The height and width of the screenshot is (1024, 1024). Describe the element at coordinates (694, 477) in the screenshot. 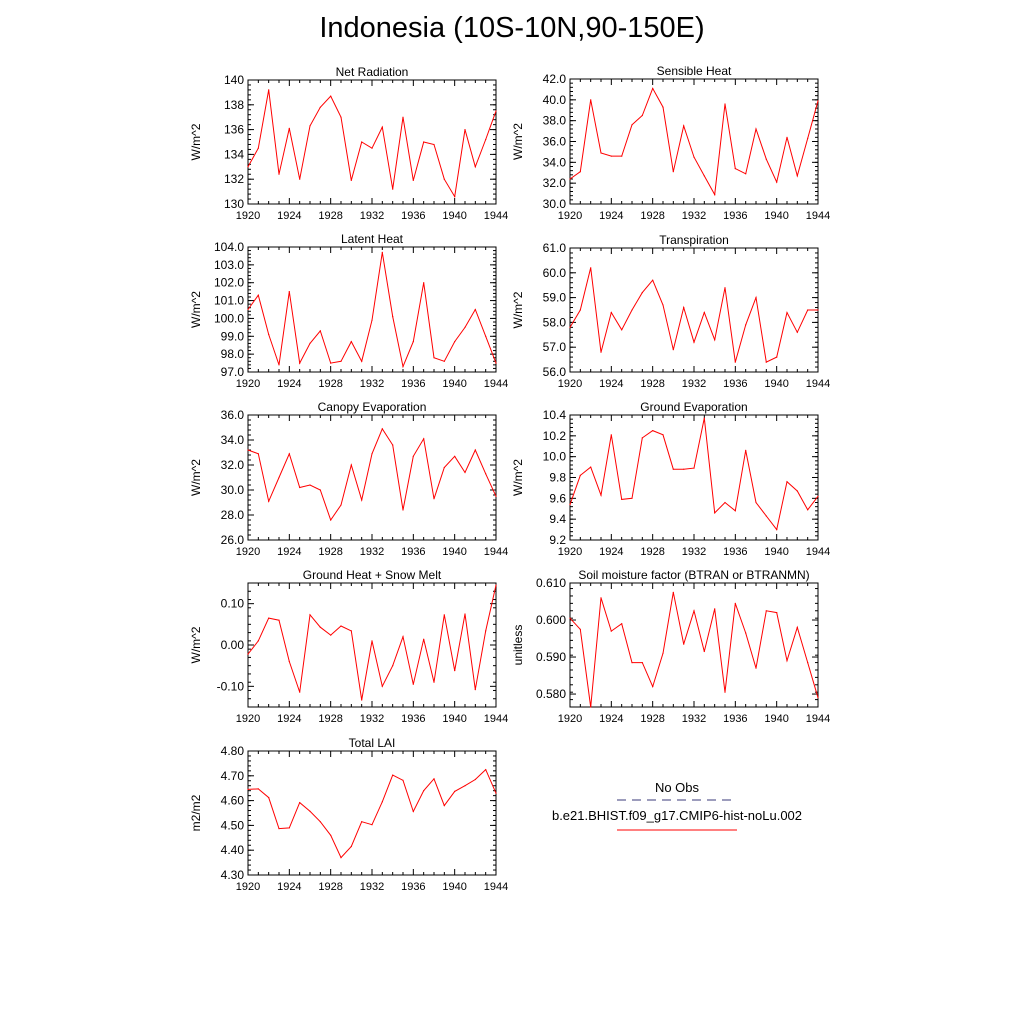

I see `plot-frame` at that location.